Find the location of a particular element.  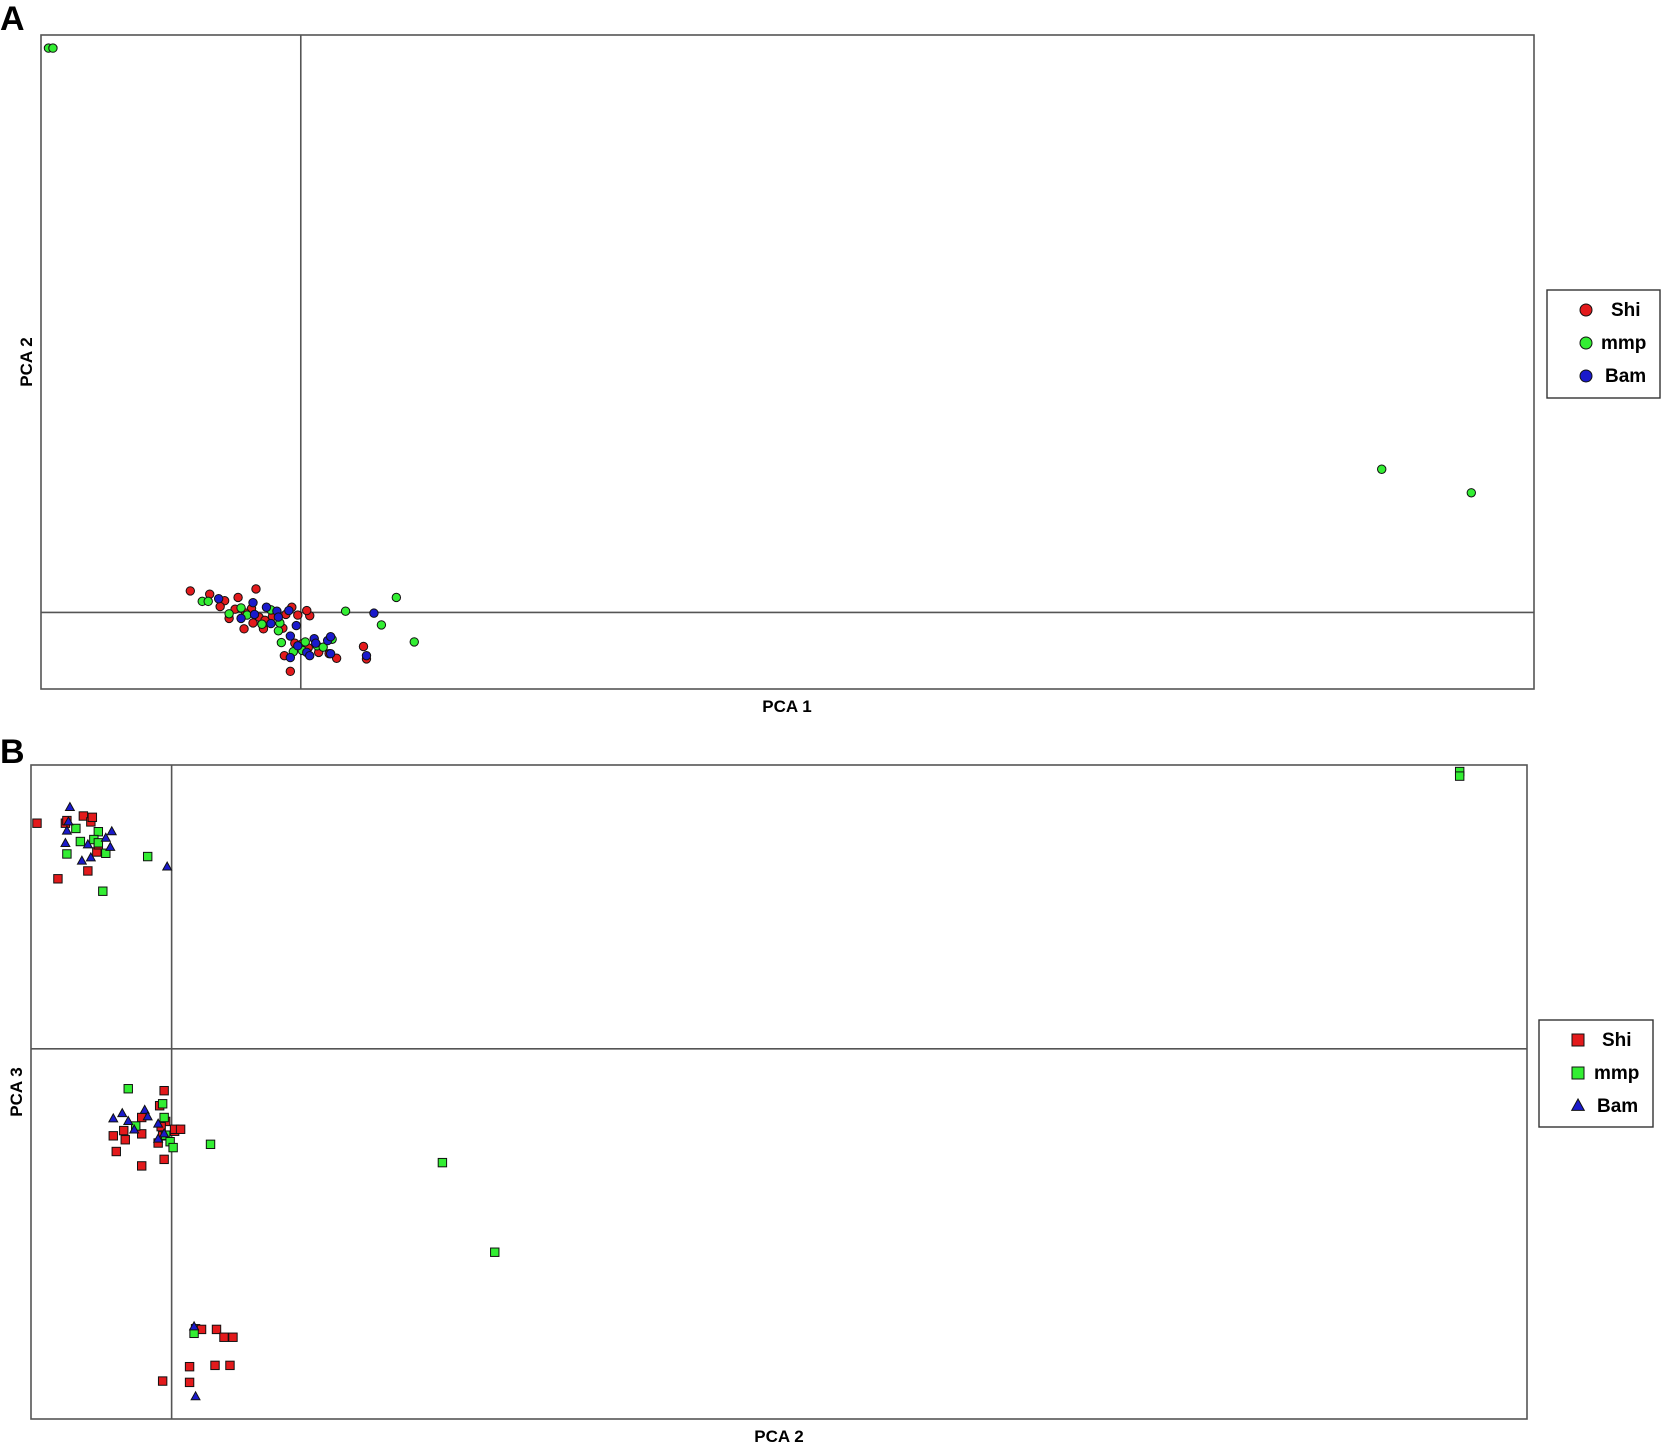

legend-box-a is located at coordinates (1603, 344).